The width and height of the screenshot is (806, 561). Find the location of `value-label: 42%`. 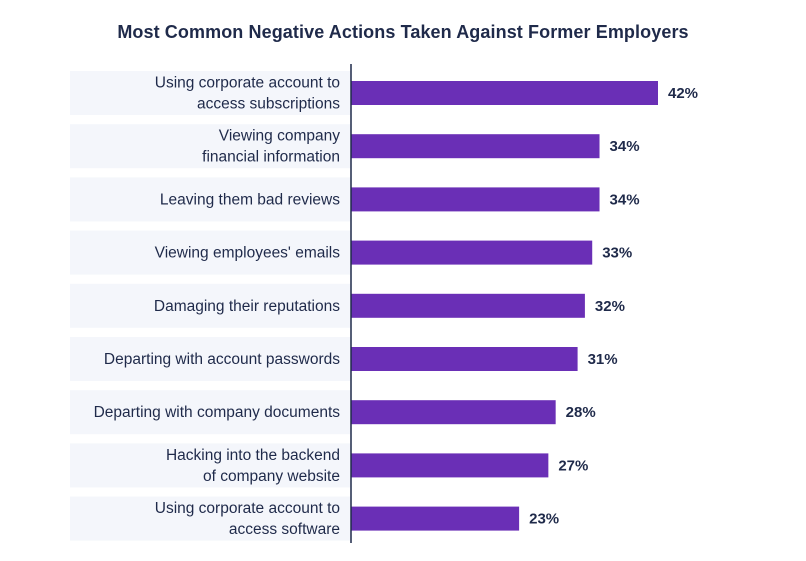

value-label: 42% is located at coordinates (683, 93).